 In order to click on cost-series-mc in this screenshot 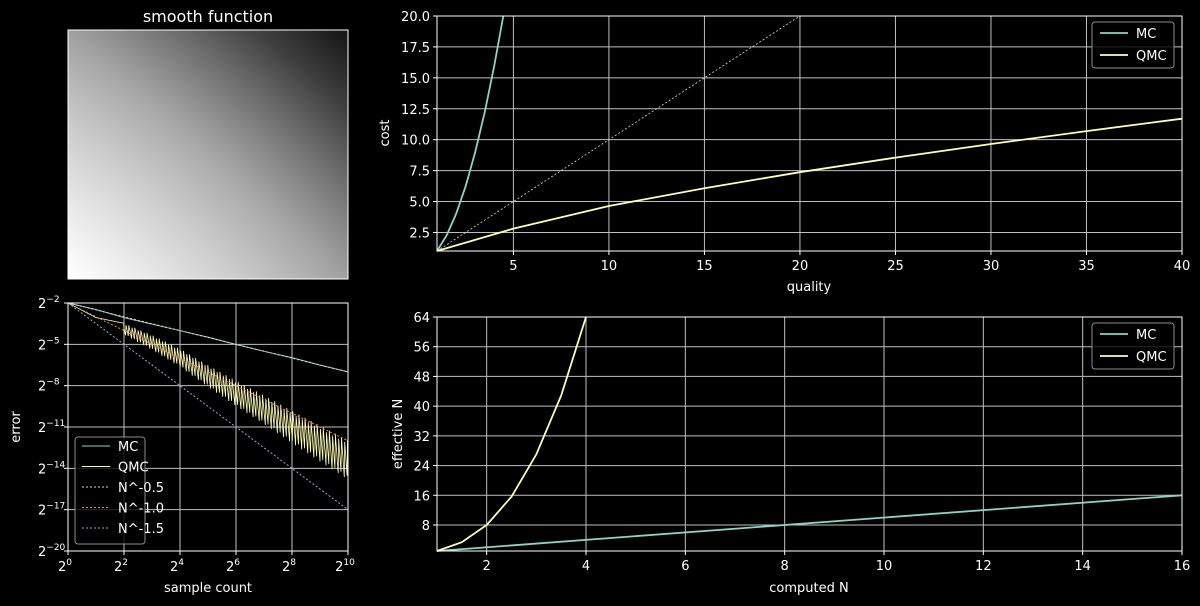, I will do `click(470, 133)`.